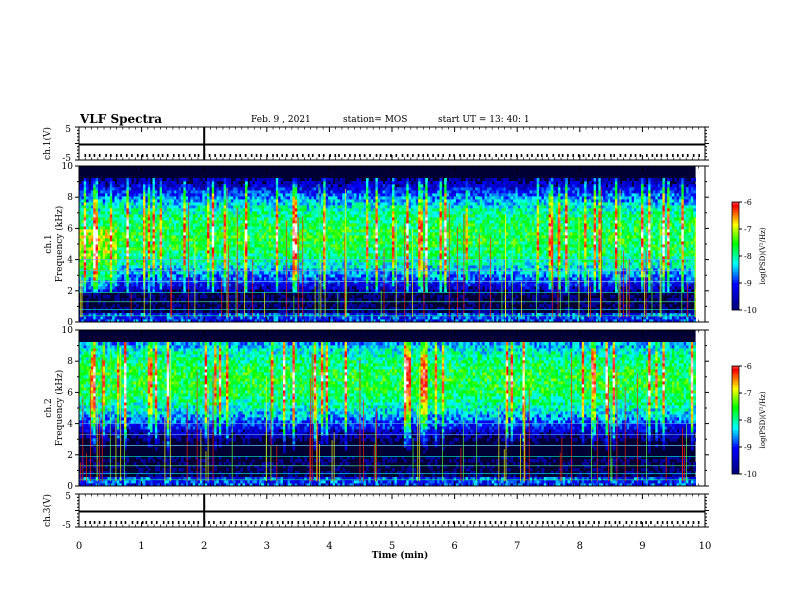  Describe the element at coordinates (70, 362) in the screenshot. I see `y-tick-label: 8` at that location.